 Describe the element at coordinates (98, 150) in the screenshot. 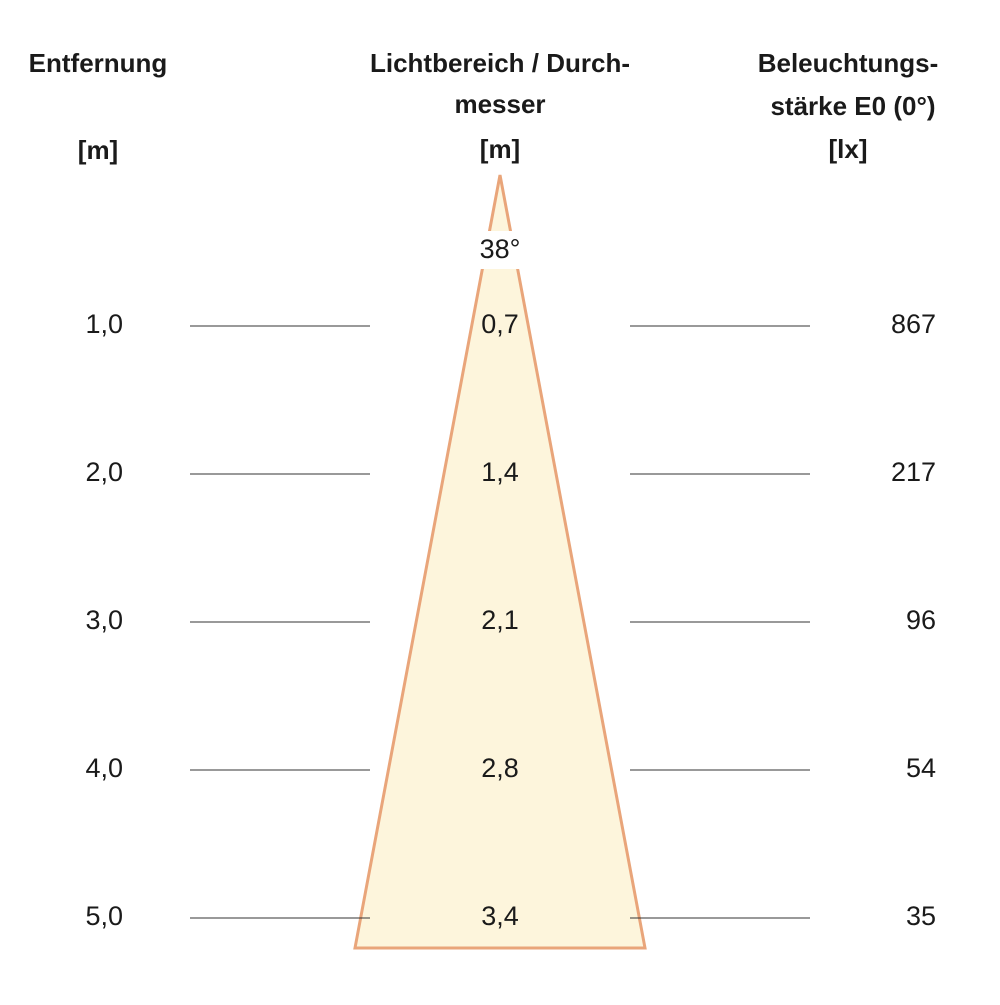

I see `header-distance-unit: [m]` at that location.